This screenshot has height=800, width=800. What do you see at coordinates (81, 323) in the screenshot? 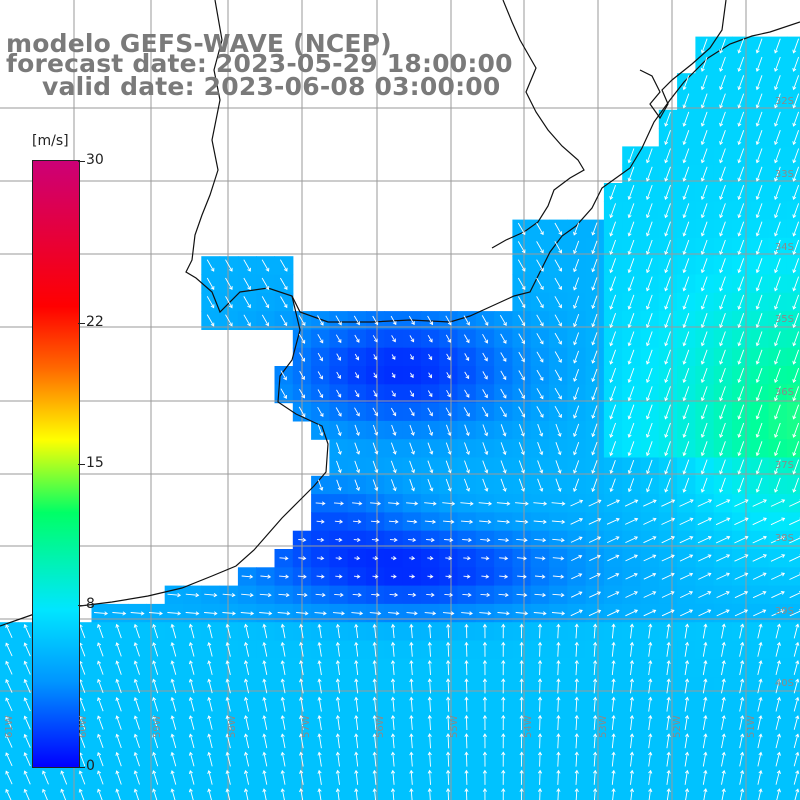
I see `colorbar-tick-mark` at bounding box center [81, 323].